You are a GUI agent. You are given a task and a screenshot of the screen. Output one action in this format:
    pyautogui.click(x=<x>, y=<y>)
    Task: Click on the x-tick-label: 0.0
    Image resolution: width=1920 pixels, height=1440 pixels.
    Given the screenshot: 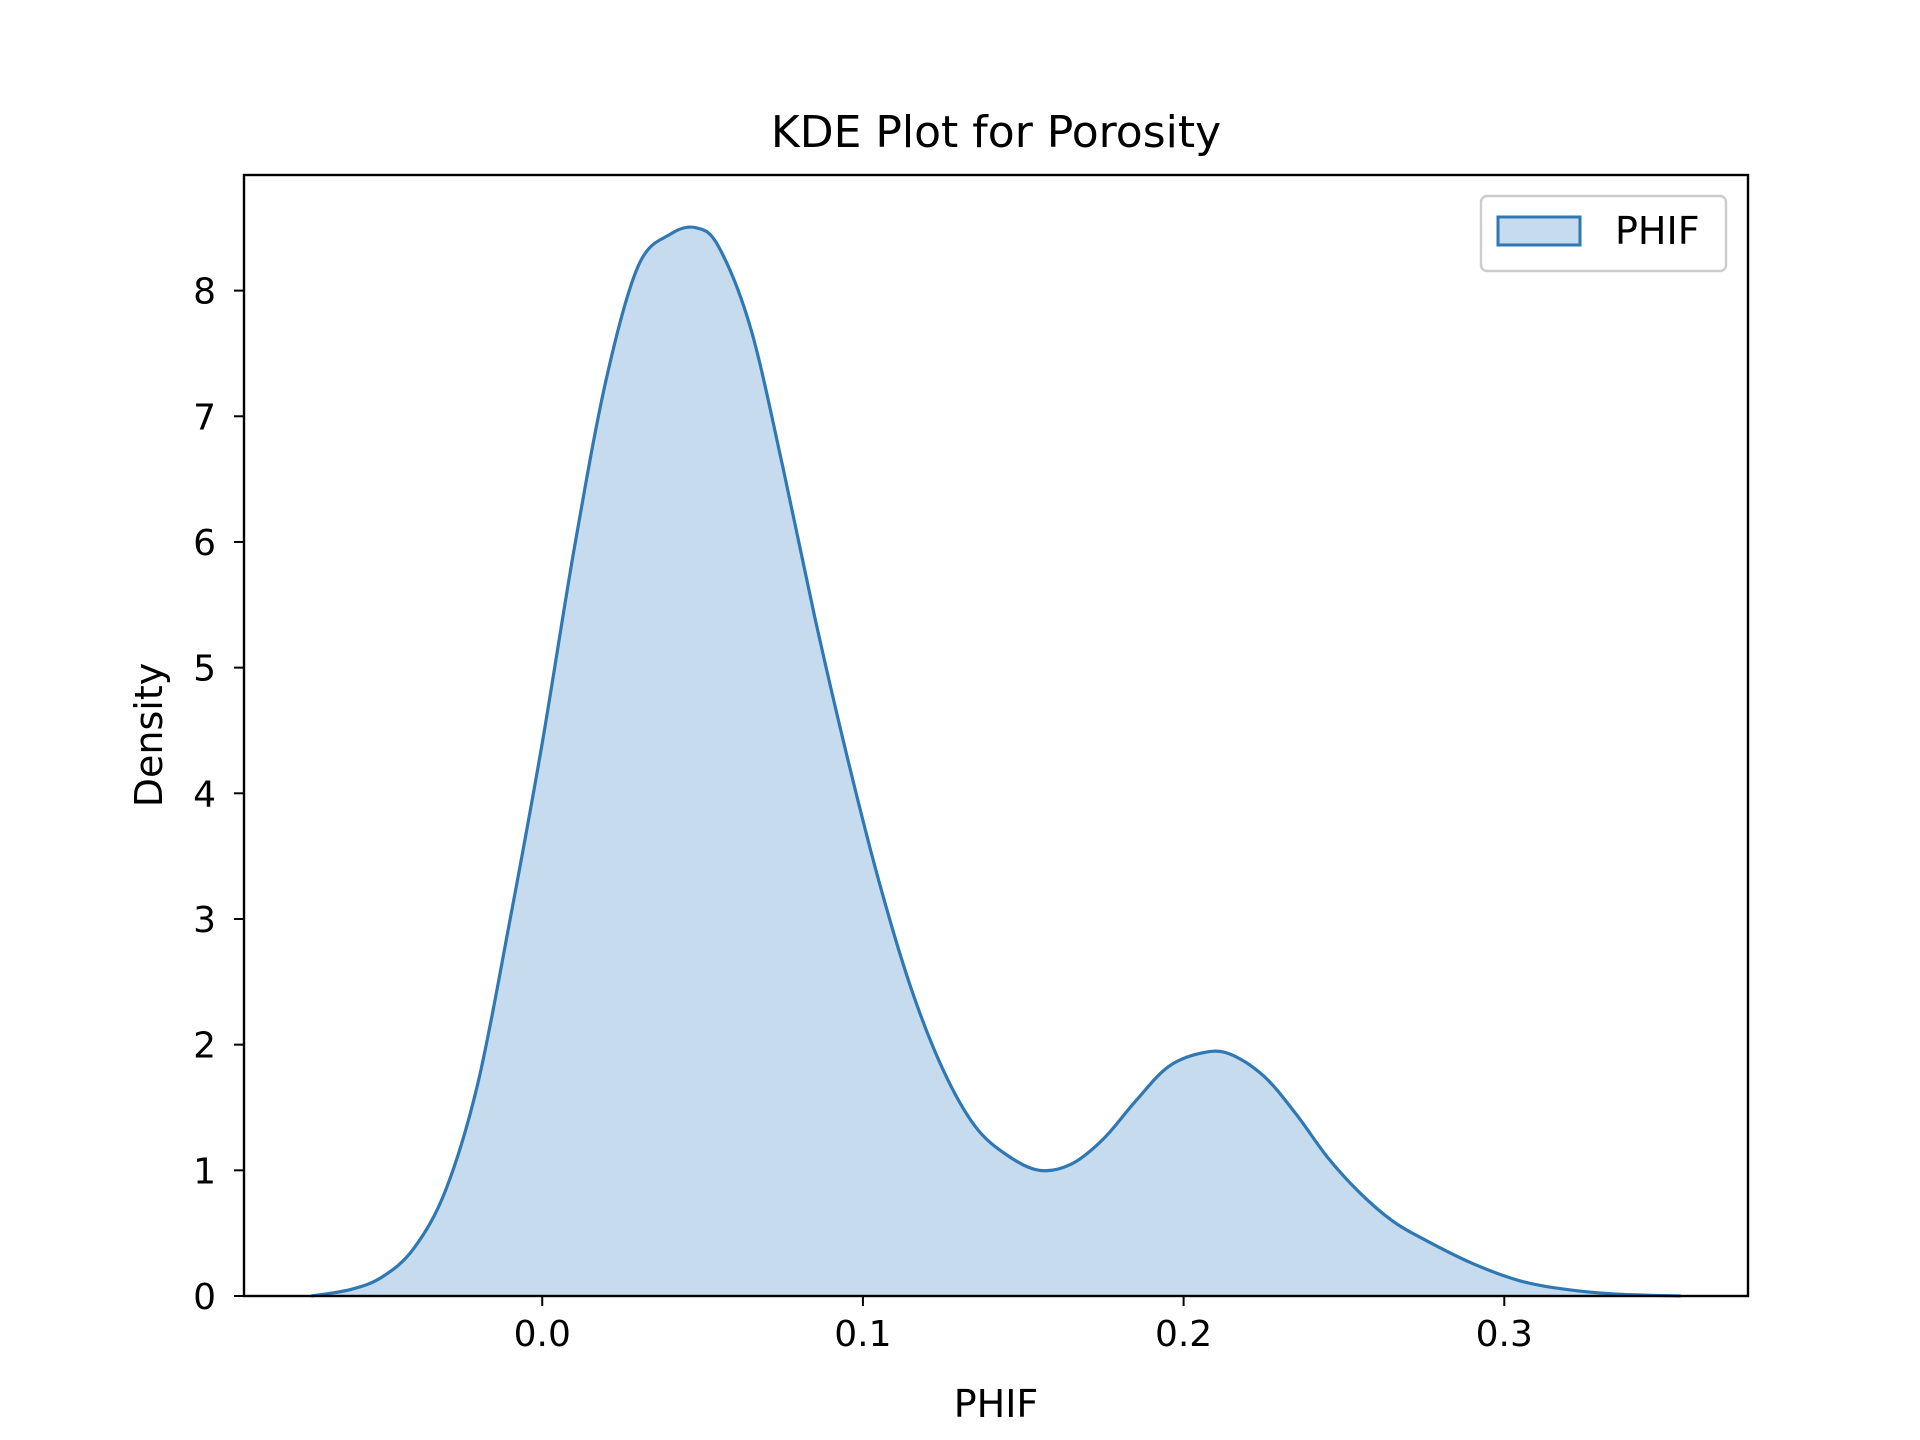 What is the action you would take?
    pyautogui.click(x=542, y=1334)
    